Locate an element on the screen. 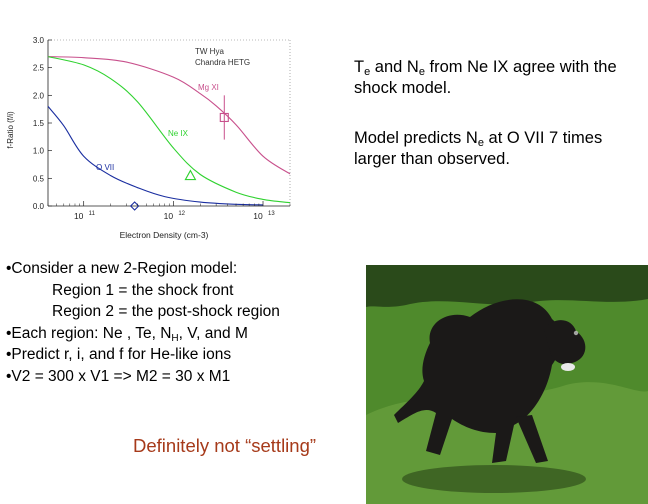 This screenshot has height=504, width=648. legend-line-1: TW Hya is located at coordinates (209, 51).